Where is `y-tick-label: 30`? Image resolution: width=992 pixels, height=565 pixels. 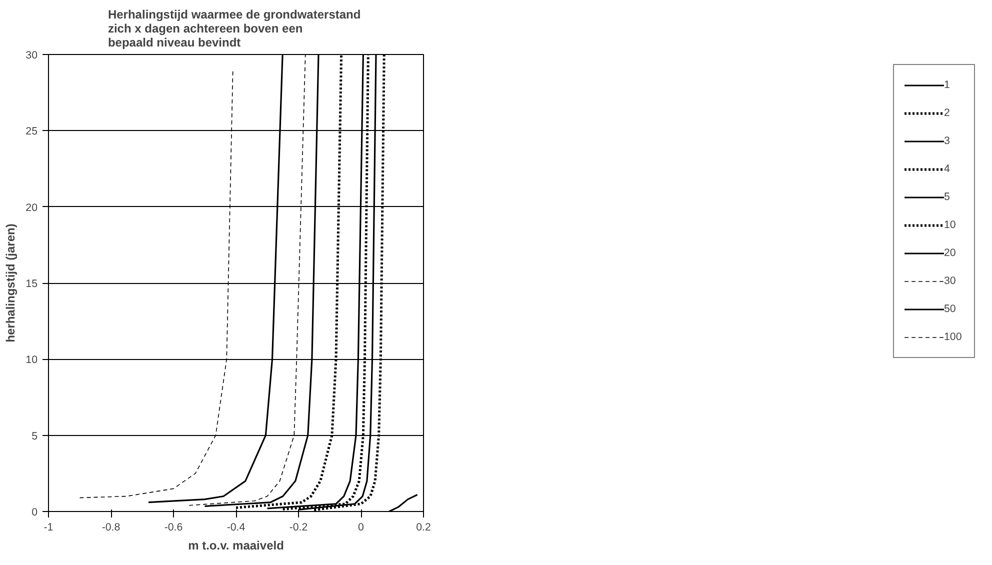
y-tick-label: 30 is located at coordinates (32, 56).